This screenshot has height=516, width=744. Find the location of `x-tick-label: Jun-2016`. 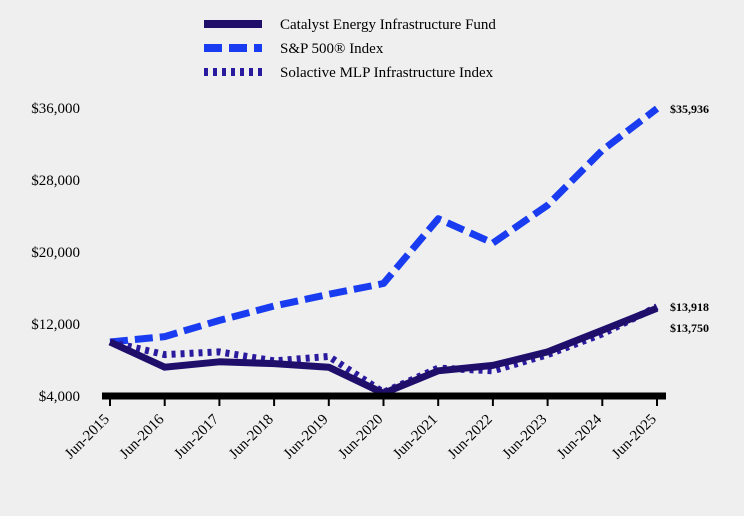

x-tick-label: Jun-2016 is located at coordinates (142, 436).